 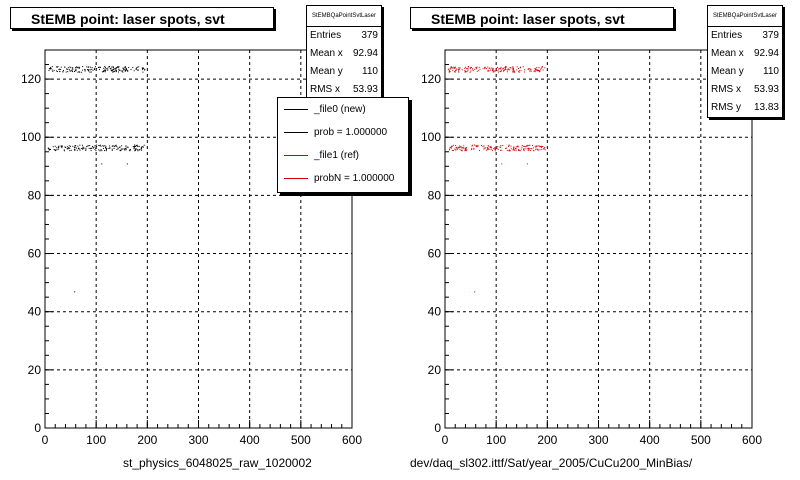 I want to click on x-tick-label: 0, so click(x=445, y=440).